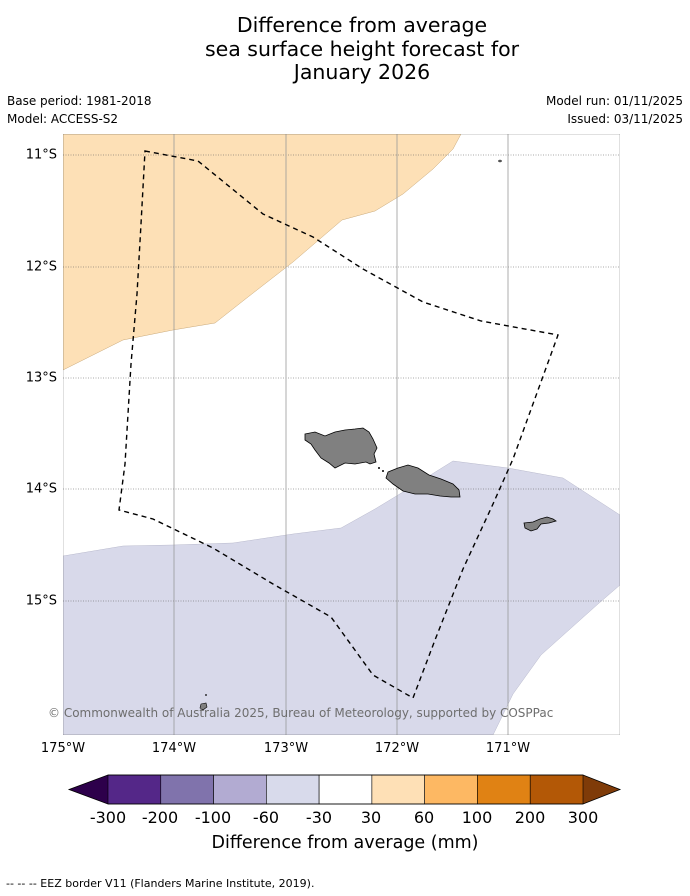  What do you see at coordinates (362, 72) in the screenshot?
I see `title-line-3: January 2026` at bounding box center [362, 72].